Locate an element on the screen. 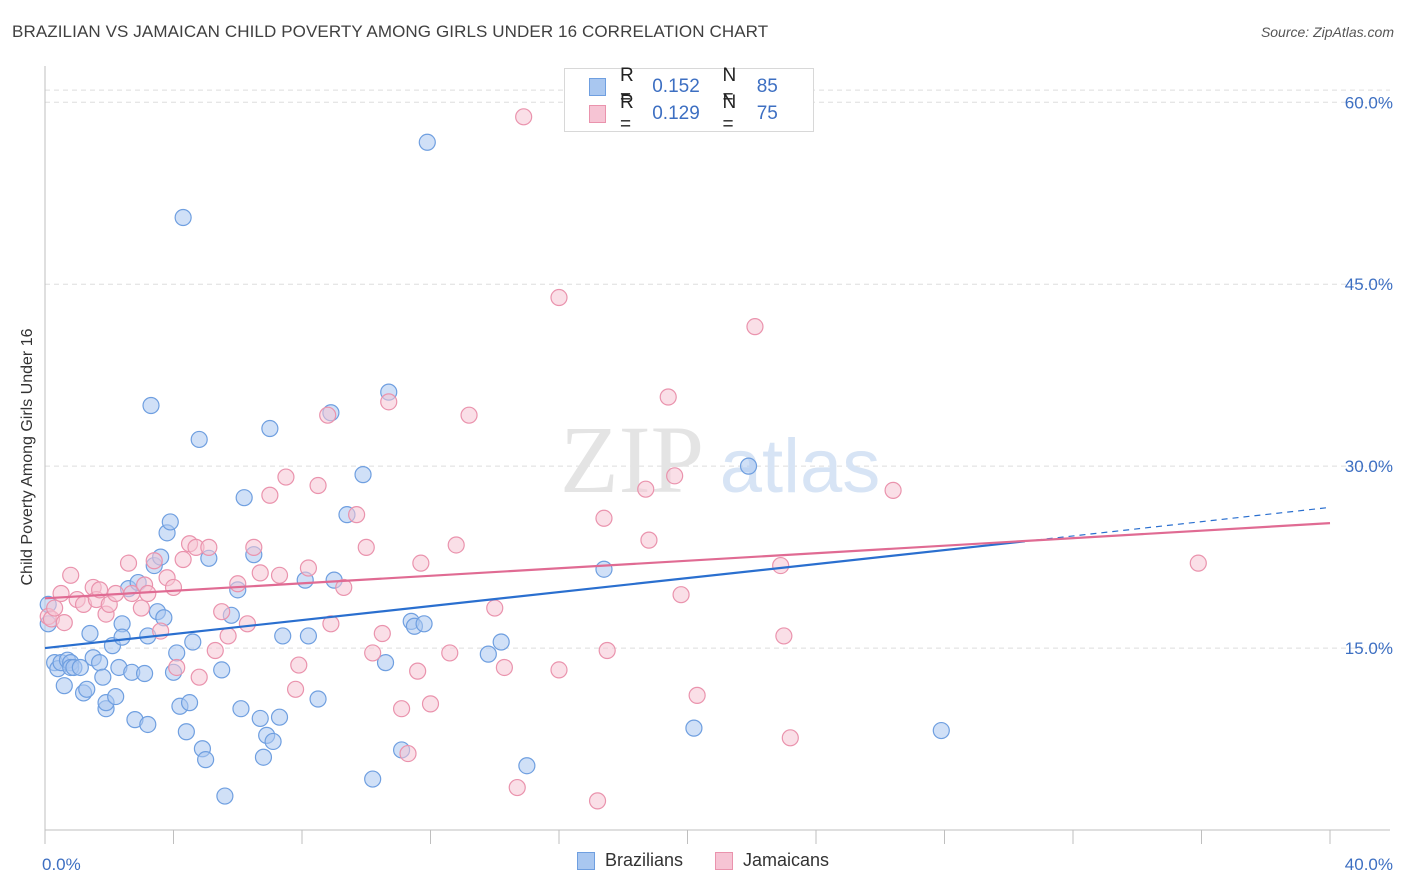 The height and width of the screenshot is (892, 1406). y-tick-label: 15.0% is located at coordinates (1369, 648).